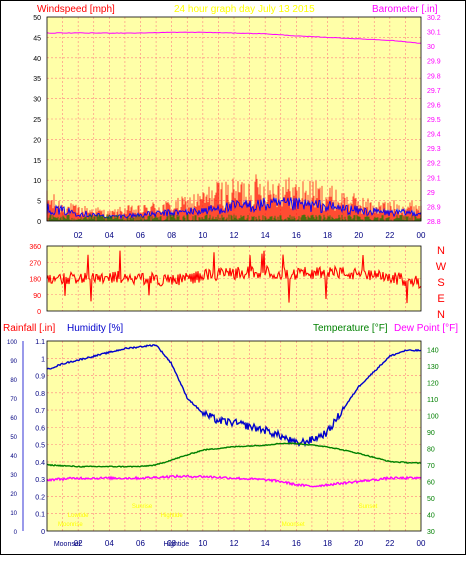 This screenshot has height=561, width=466. I want to click on humidity-y-tick-label: 60, so click(13, 419).